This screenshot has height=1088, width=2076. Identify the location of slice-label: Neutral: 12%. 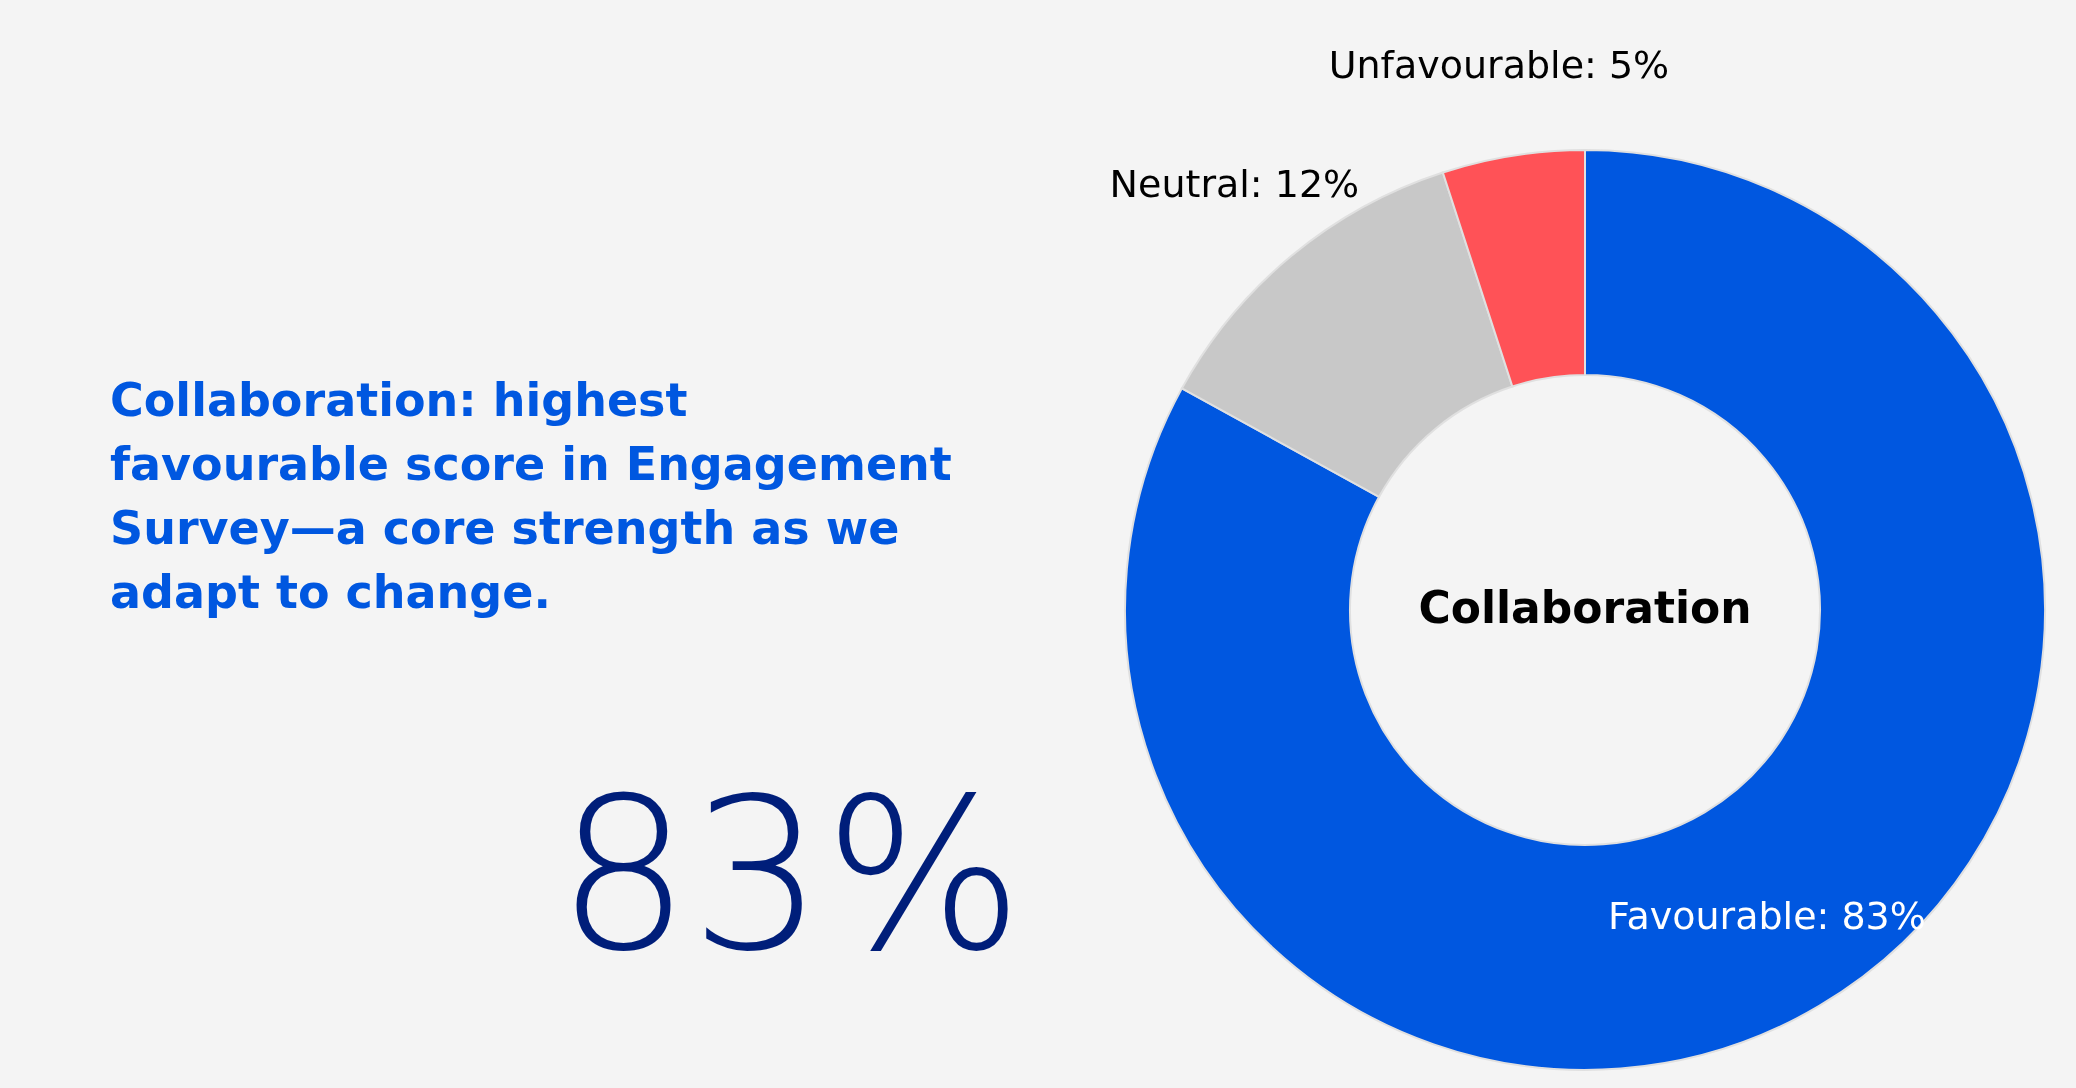
(1234, 184).